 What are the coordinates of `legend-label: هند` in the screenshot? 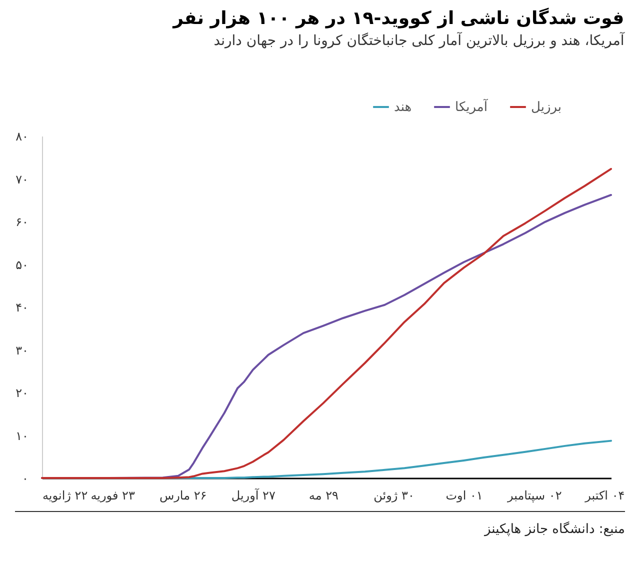 It's located at (403, 107).